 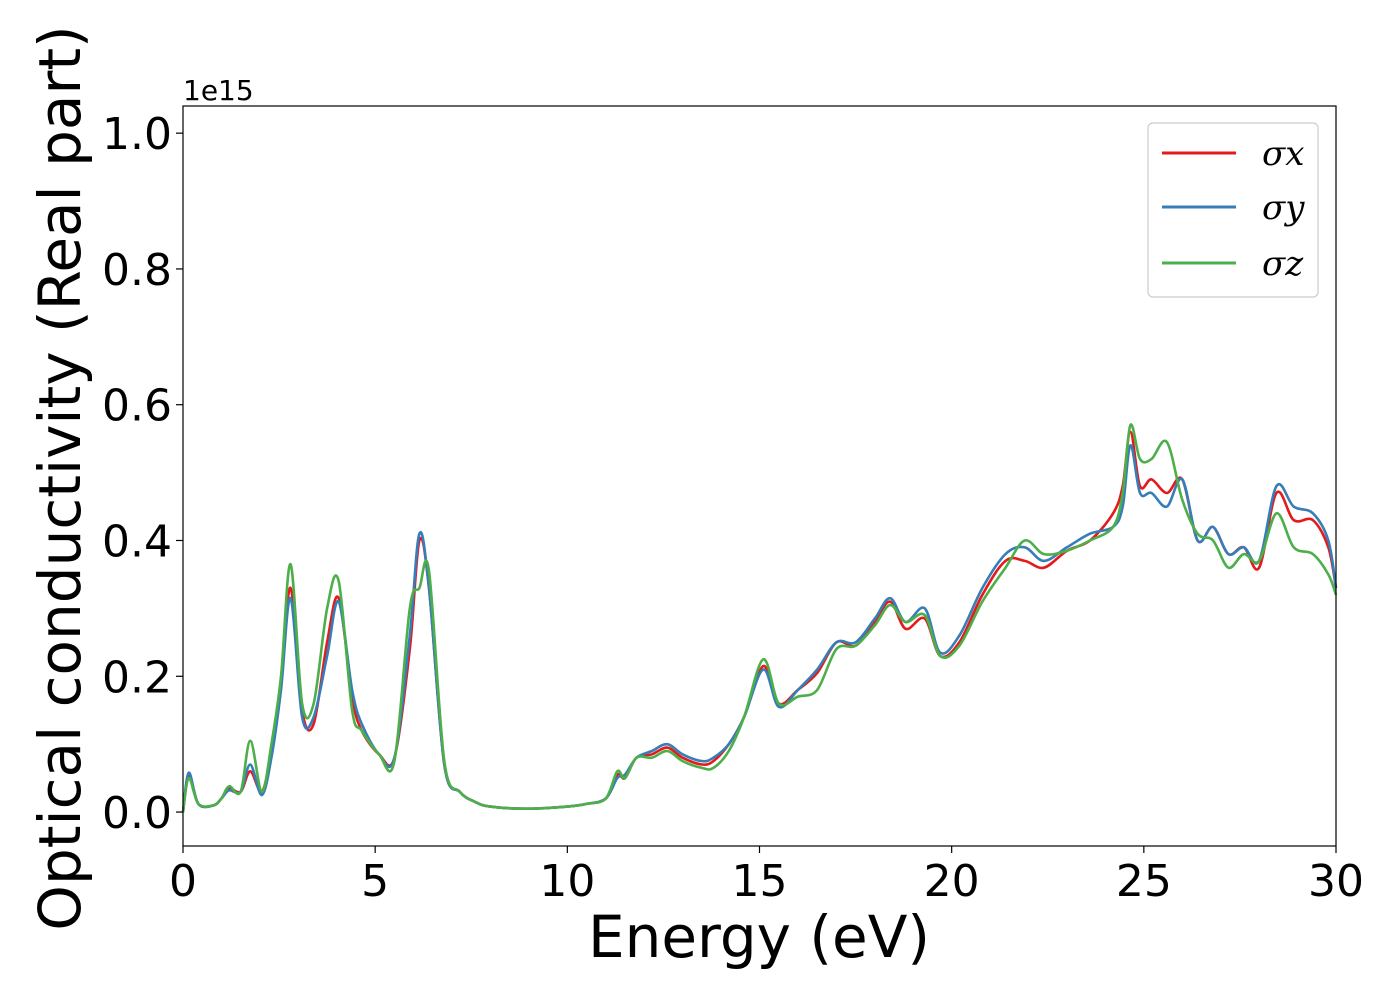 What do you see at coordinates (1144, 881) in the screenshot?
I see `x-tick-label: 25` at bounding box center [1144, 881].